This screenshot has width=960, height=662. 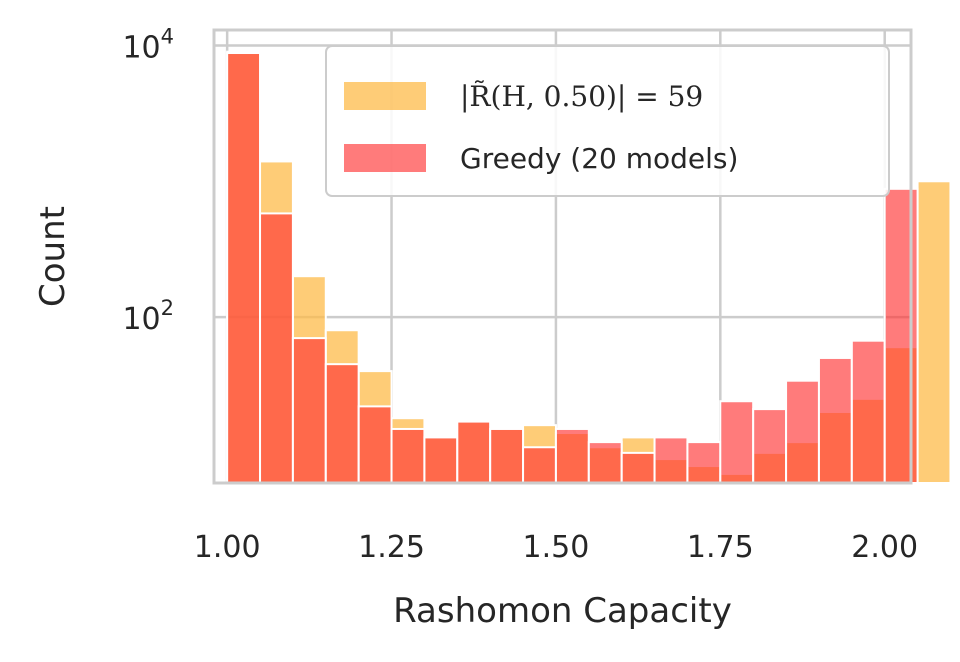 What do you see at coordinates (148, 316) in the screenshot?
I see `y-tick-label: 10²` at bounding box center [148, 316].